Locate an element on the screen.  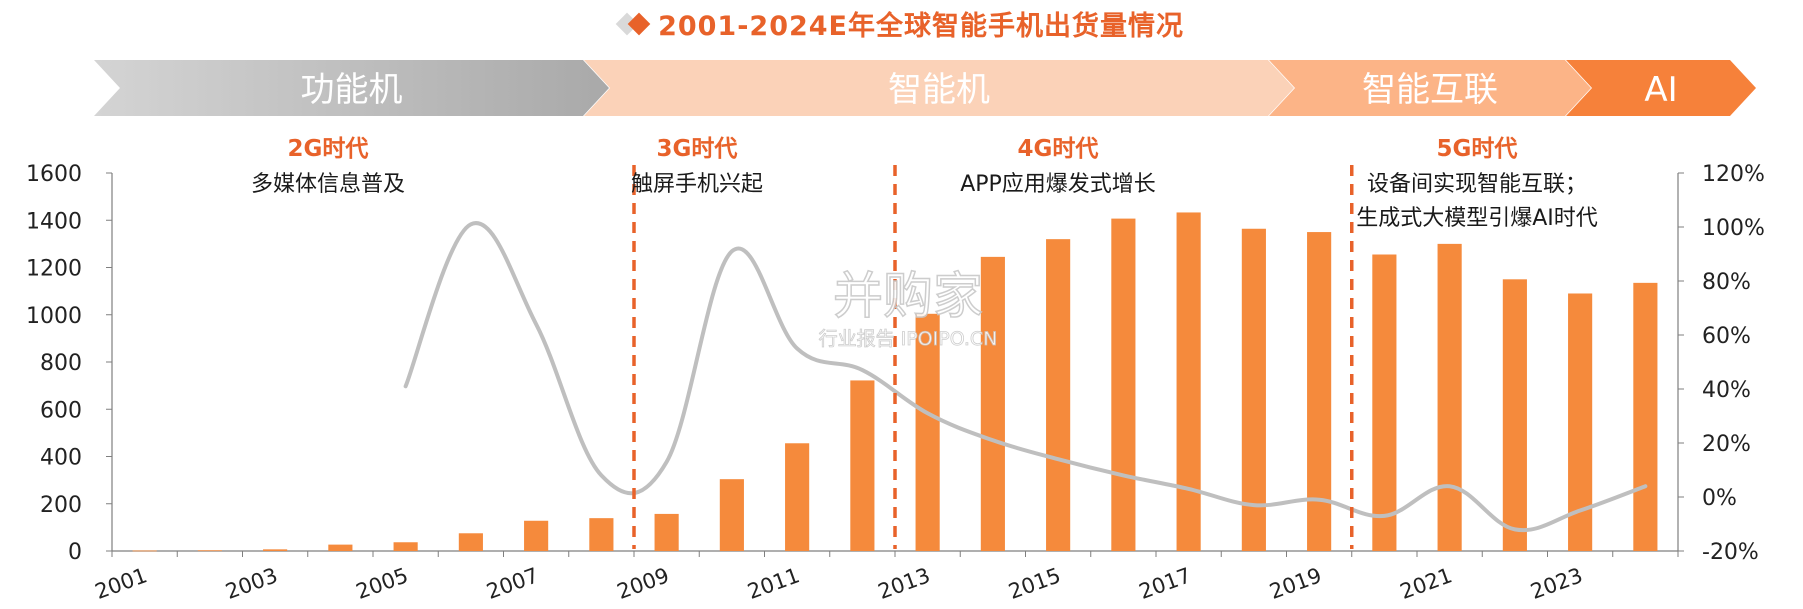
era-label: AI is located at coordinates (1660, 90).